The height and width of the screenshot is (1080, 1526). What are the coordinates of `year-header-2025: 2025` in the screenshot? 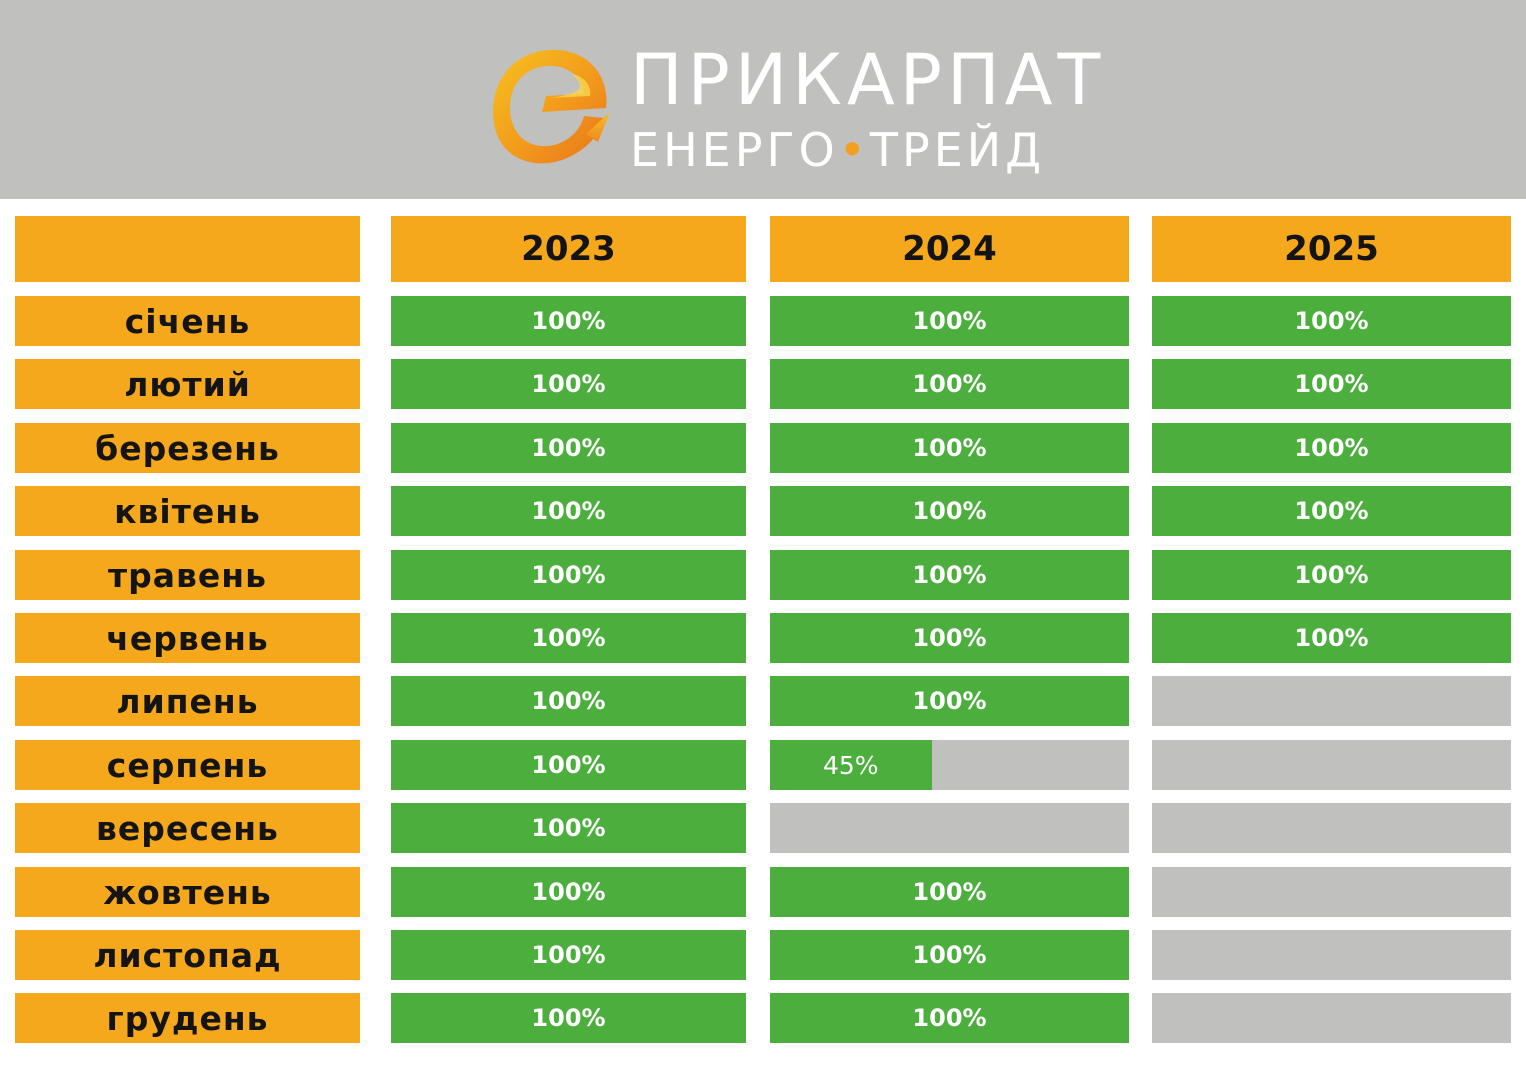 It's located at (1331, 249).